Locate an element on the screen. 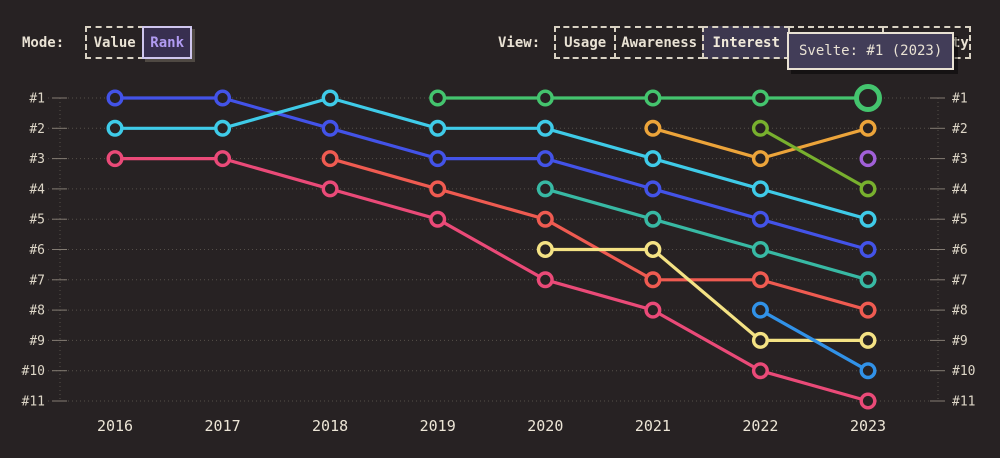 Image resolution: width=1000 pixels, height=458 pixels. orange-point-2023 is located at coordinates (868, 128).